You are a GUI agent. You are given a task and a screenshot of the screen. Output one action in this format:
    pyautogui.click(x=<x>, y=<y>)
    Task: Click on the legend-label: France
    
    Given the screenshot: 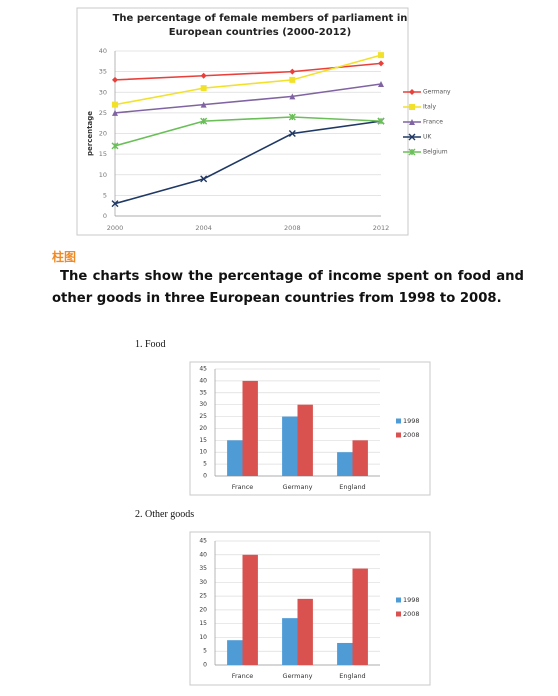 What is the action you would take?
    pyautogui.click(x=433, y=122)
    